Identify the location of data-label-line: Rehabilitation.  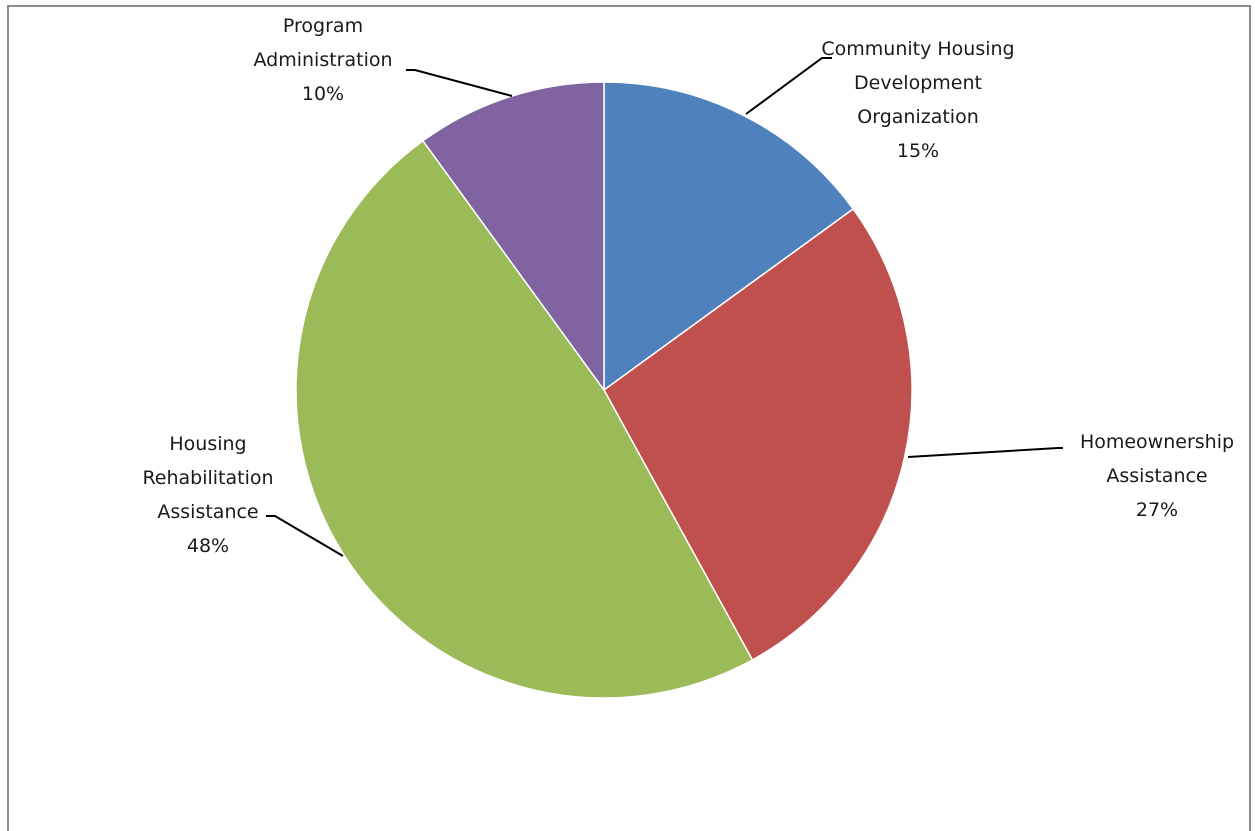
(207, 478).